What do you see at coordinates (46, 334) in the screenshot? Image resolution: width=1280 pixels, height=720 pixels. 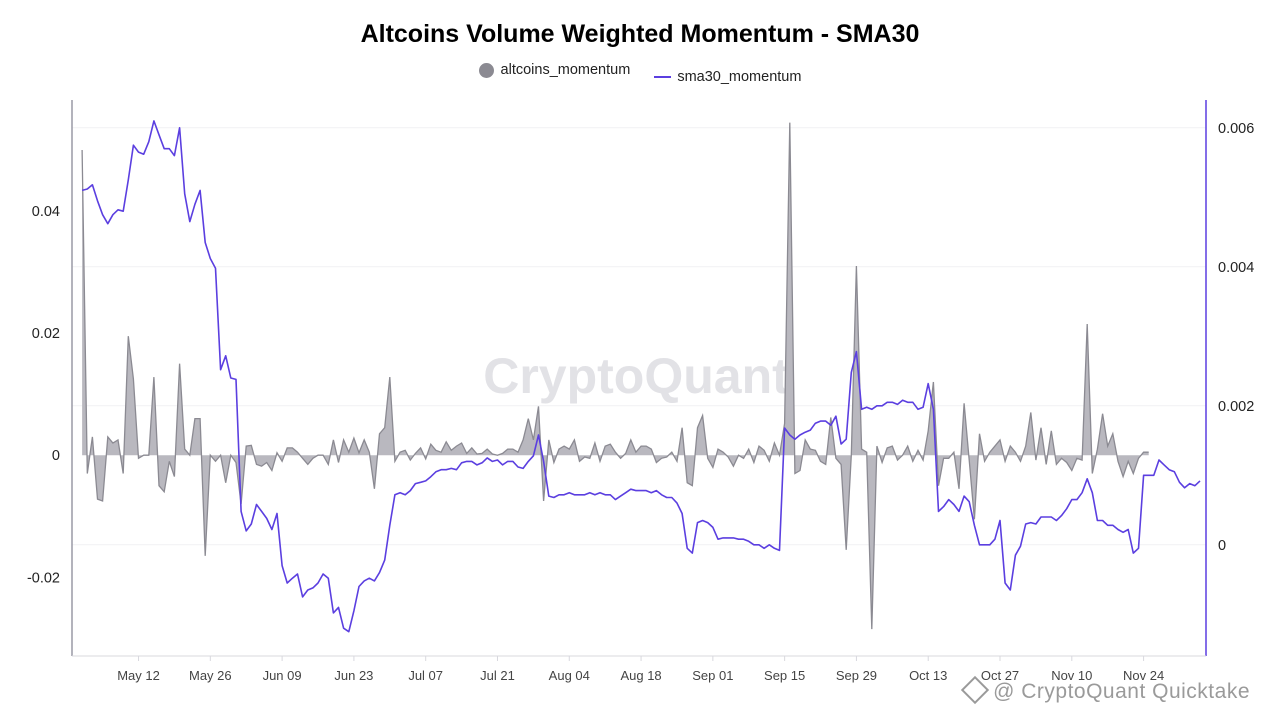 I see `y-left-tick-label: 0.02` at bounding box center [46, 334].